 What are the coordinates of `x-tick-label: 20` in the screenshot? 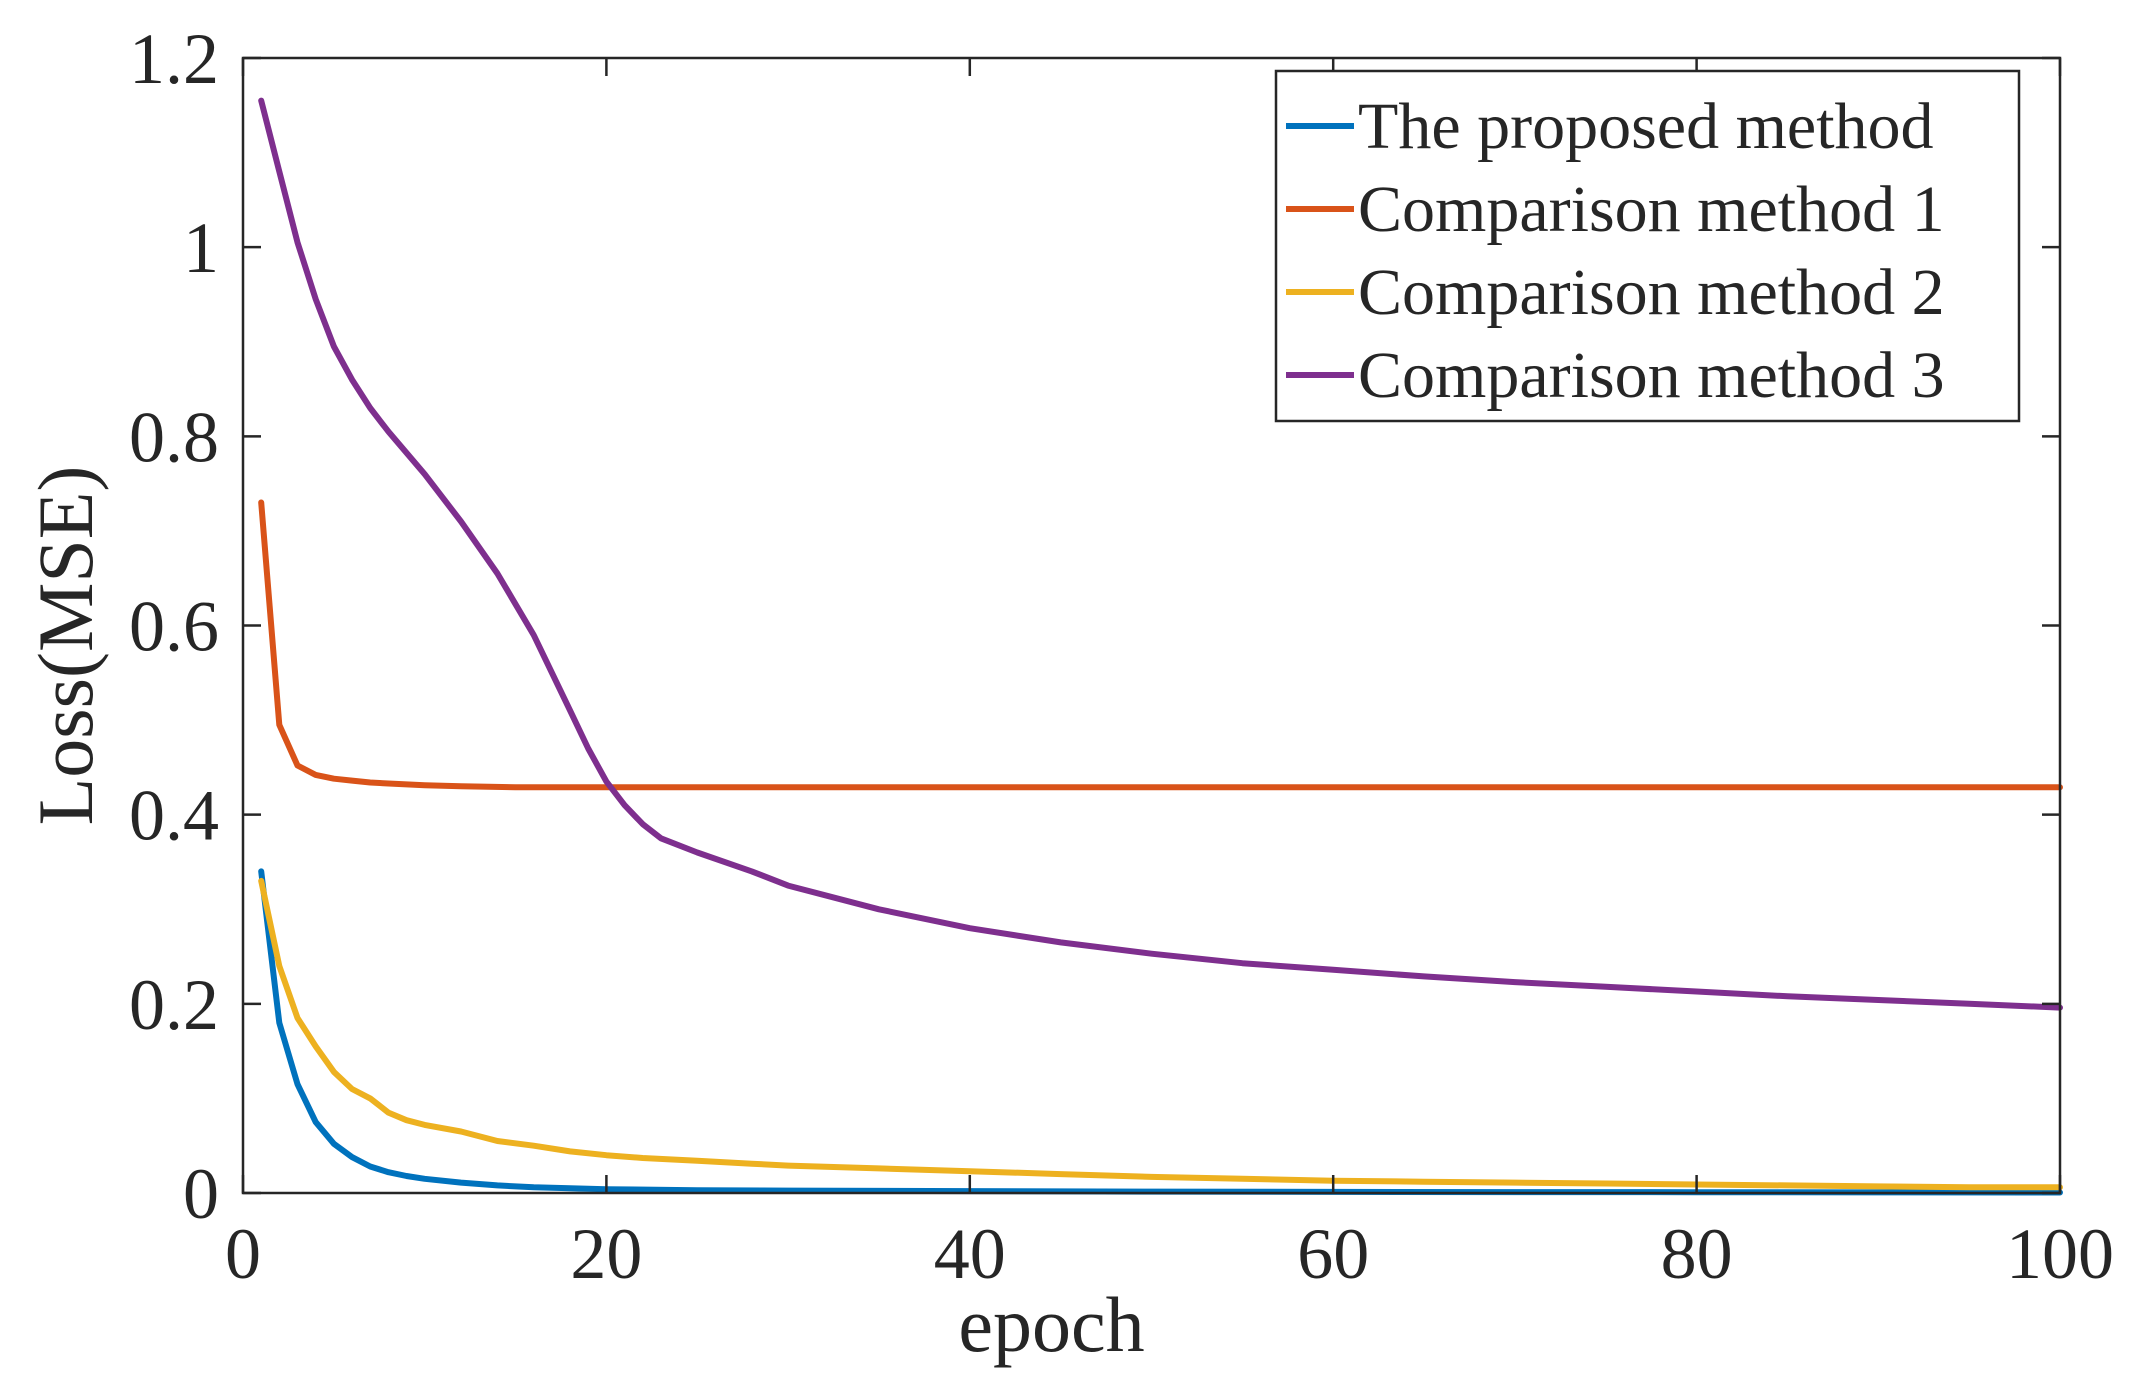 It's located at (606, 1254).